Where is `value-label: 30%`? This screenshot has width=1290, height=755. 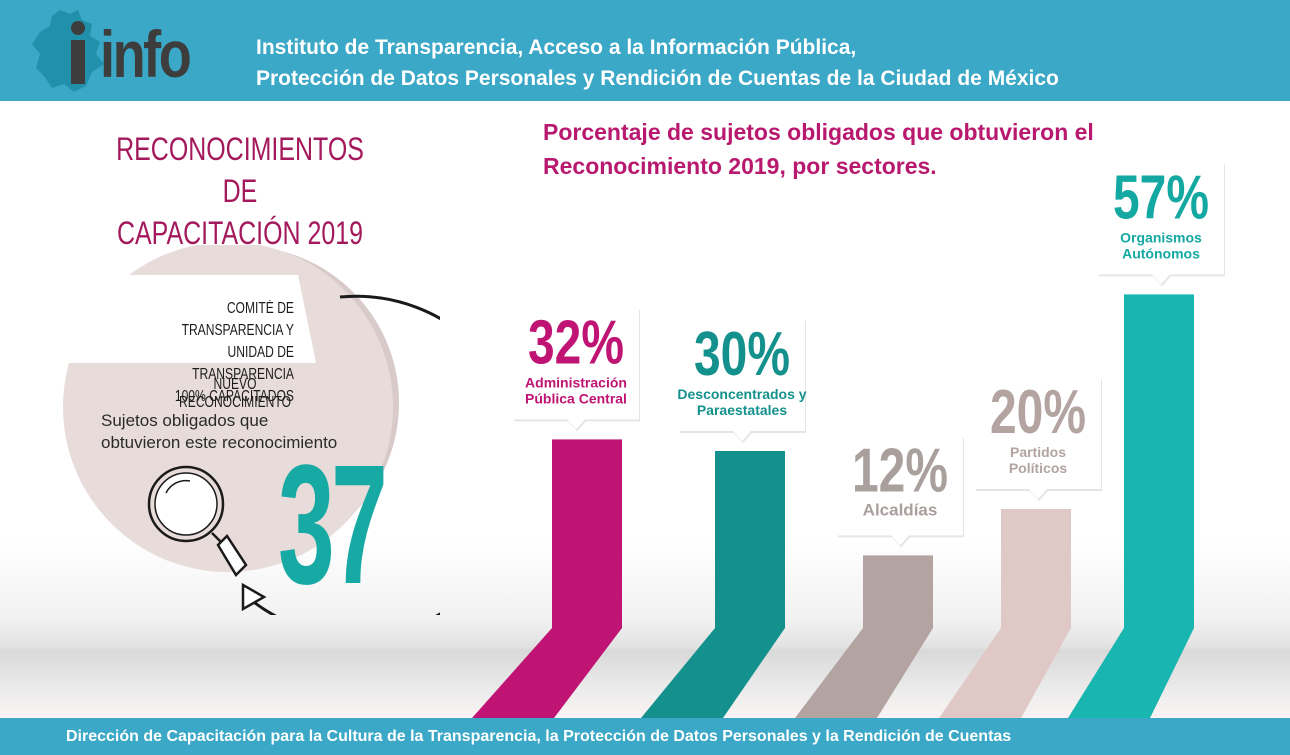 value-label: 30% is located at coordinates (742, 354).